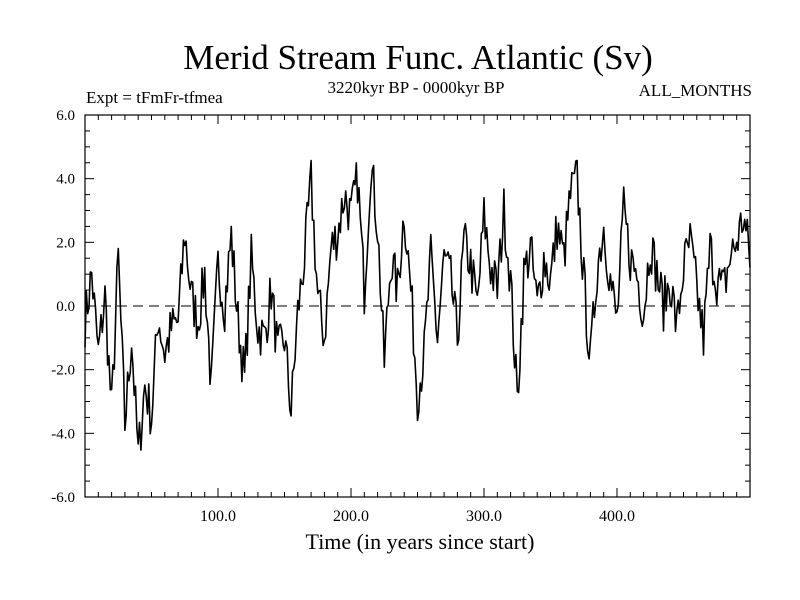 The height and width of the screenshot is (600, 800). I want to click on y-tick-label: -2.0, so click(63, 371).